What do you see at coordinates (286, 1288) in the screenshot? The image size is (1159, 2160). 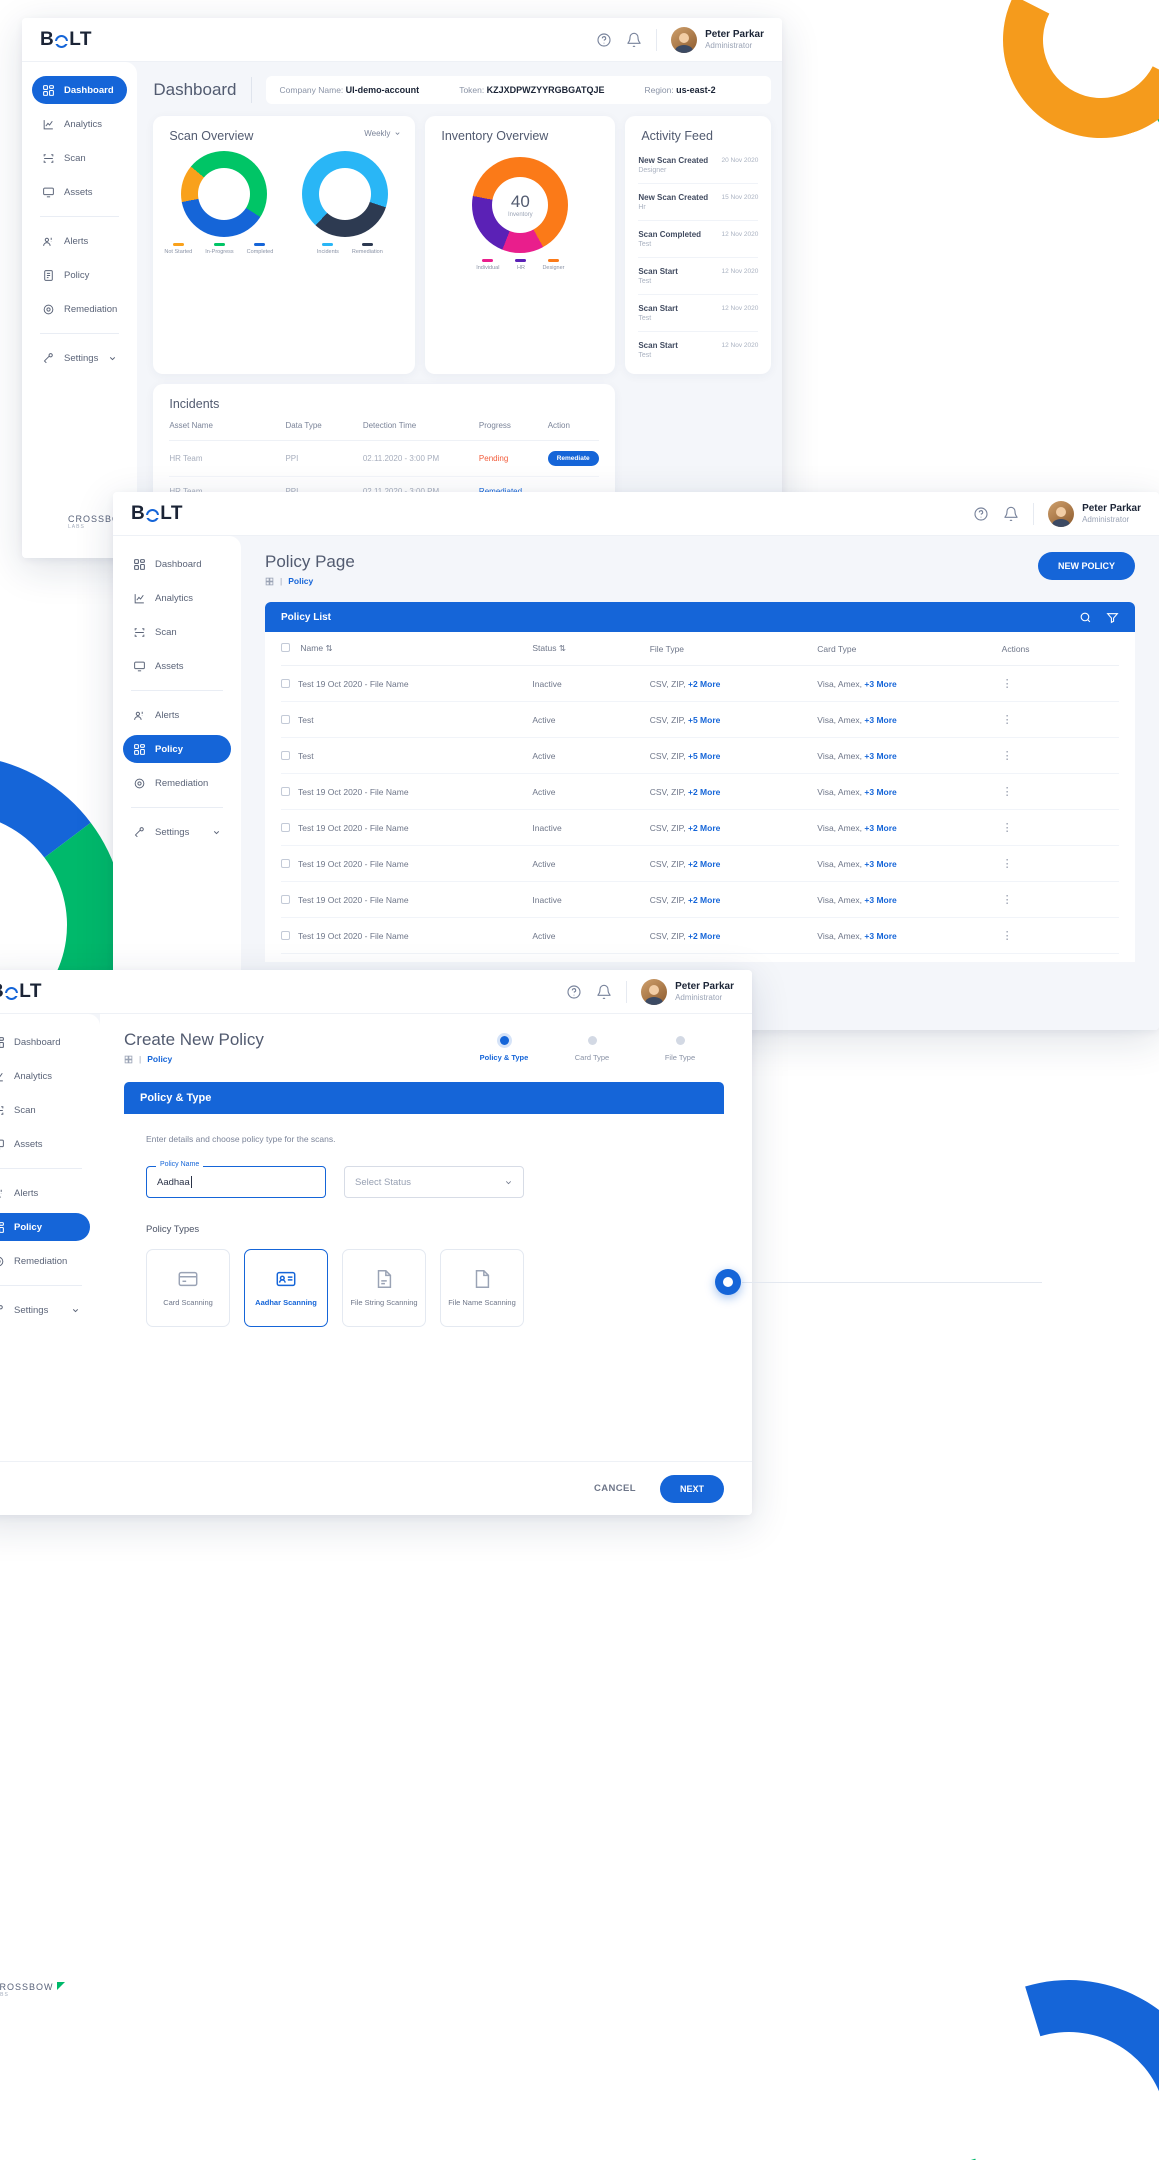 I see `policy-type-aadhar-scanning: Aadhar Scanning` at bounding box center [286, 1288].